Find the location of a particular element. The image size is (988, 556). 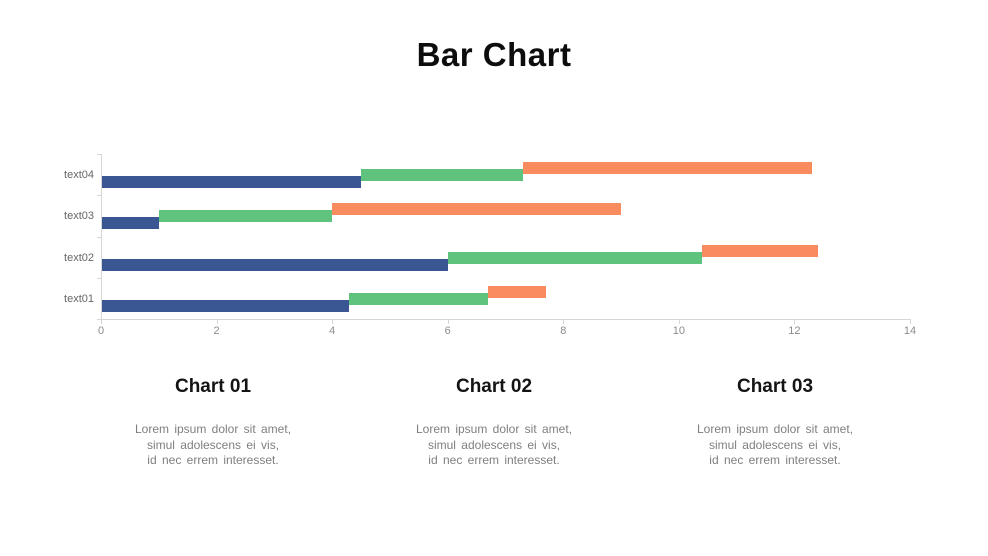

x-tick-label: 12 is located at coordinates (794, 331).